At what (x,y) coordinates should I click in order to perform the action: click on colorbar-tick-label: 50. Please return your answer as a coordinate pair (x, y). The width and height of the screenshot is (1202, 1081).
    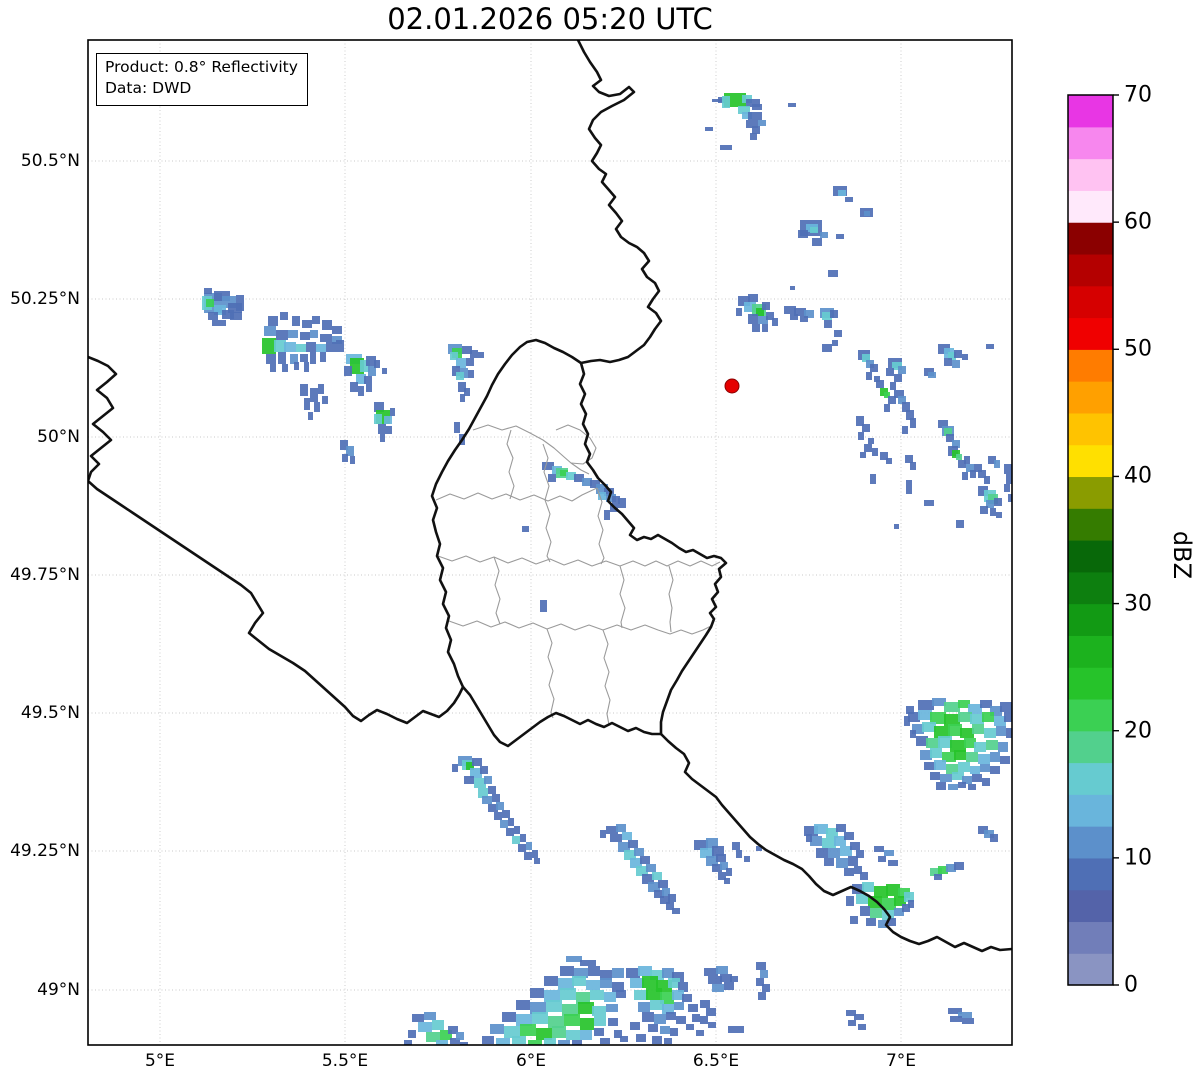
    Looking at the image, I should click on (1138, 349).